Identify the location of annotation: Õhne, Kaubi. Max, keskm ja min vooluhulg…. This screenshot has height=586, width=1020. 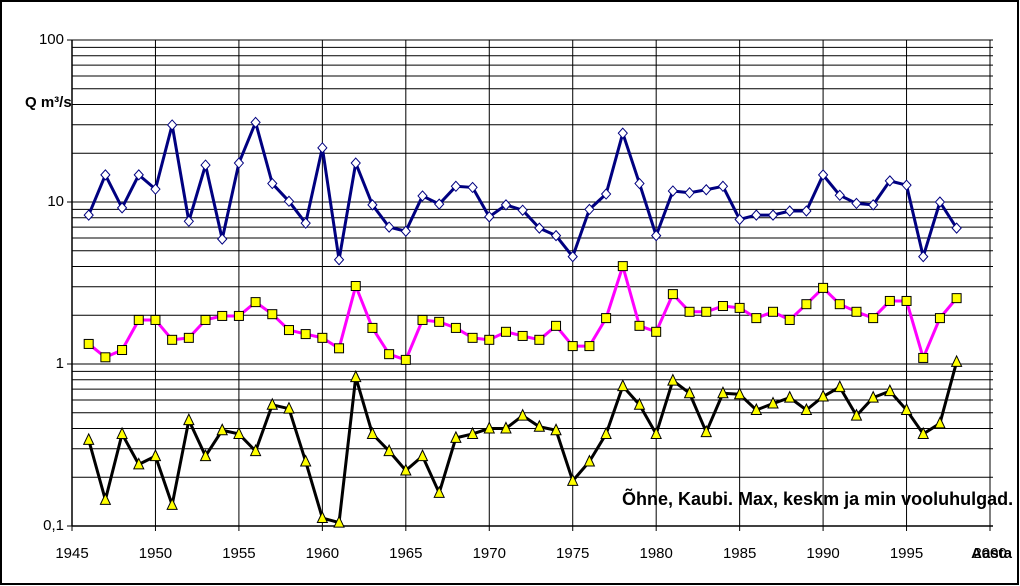
(817, 498).